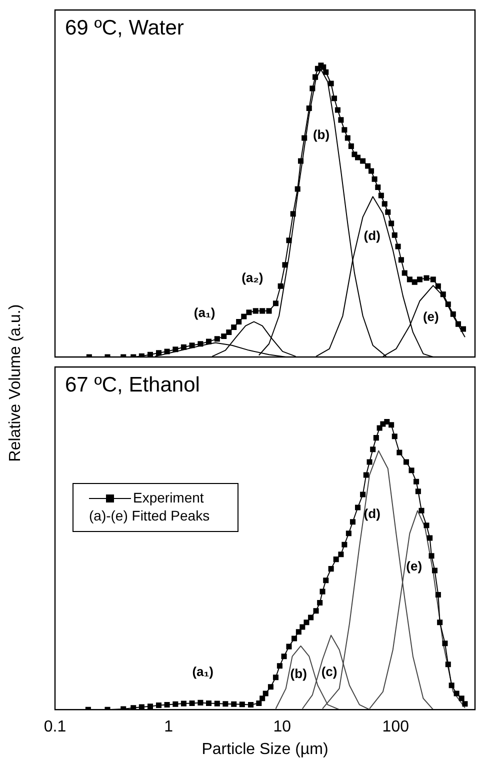 Image resolution: width=480 pixels, height=767 pixels. What do you see at coordinates (396, 727) in the screenshot?
I see `x-tick-label: 100` at bounding box center [396, 727].